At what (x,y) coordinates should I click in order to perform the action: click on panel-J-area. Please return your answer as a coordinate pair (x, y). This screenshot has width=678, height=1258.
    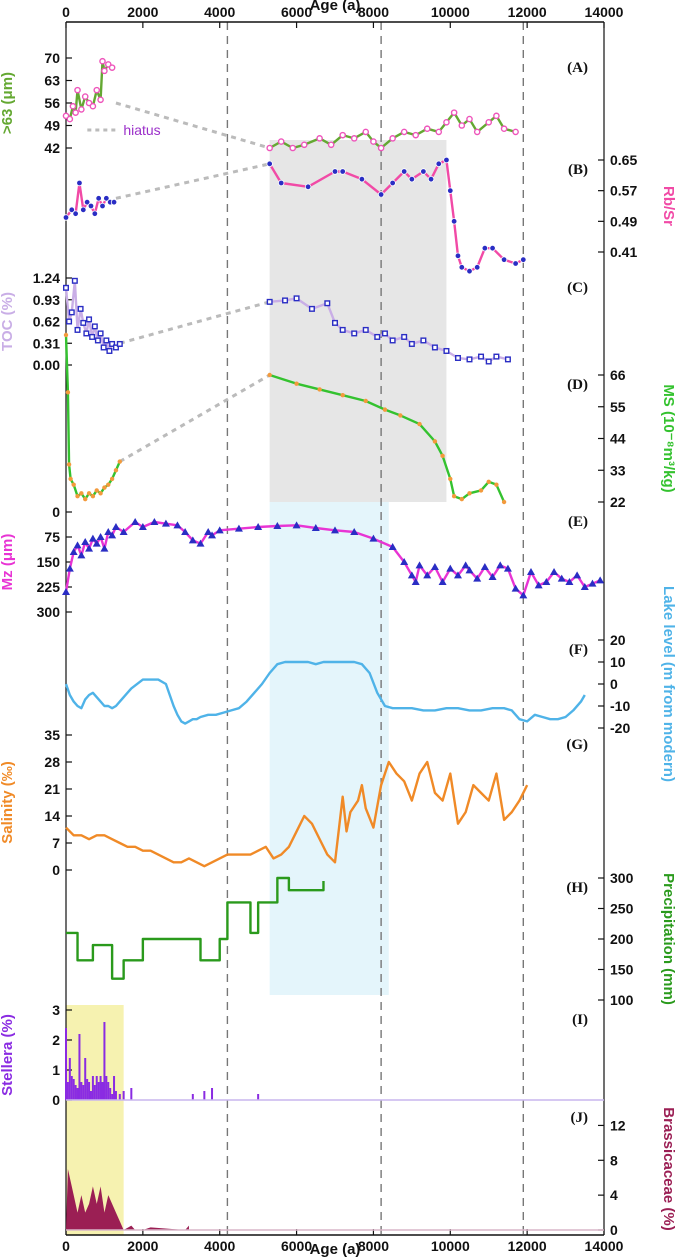
    Looking at the image, I should click on (127, 1199).